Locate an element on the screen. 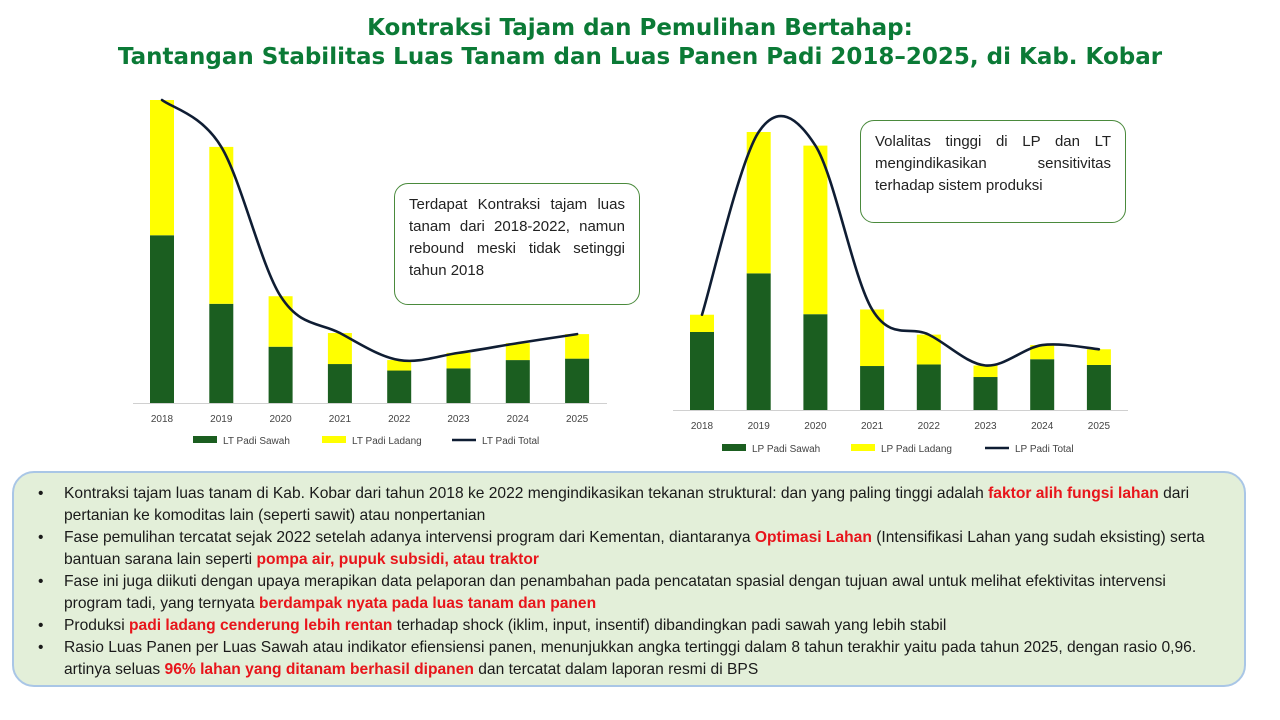  bullet-highlight: 96% lahan yang ditanam berhasil dipanen is located at coordinates (319, 669).